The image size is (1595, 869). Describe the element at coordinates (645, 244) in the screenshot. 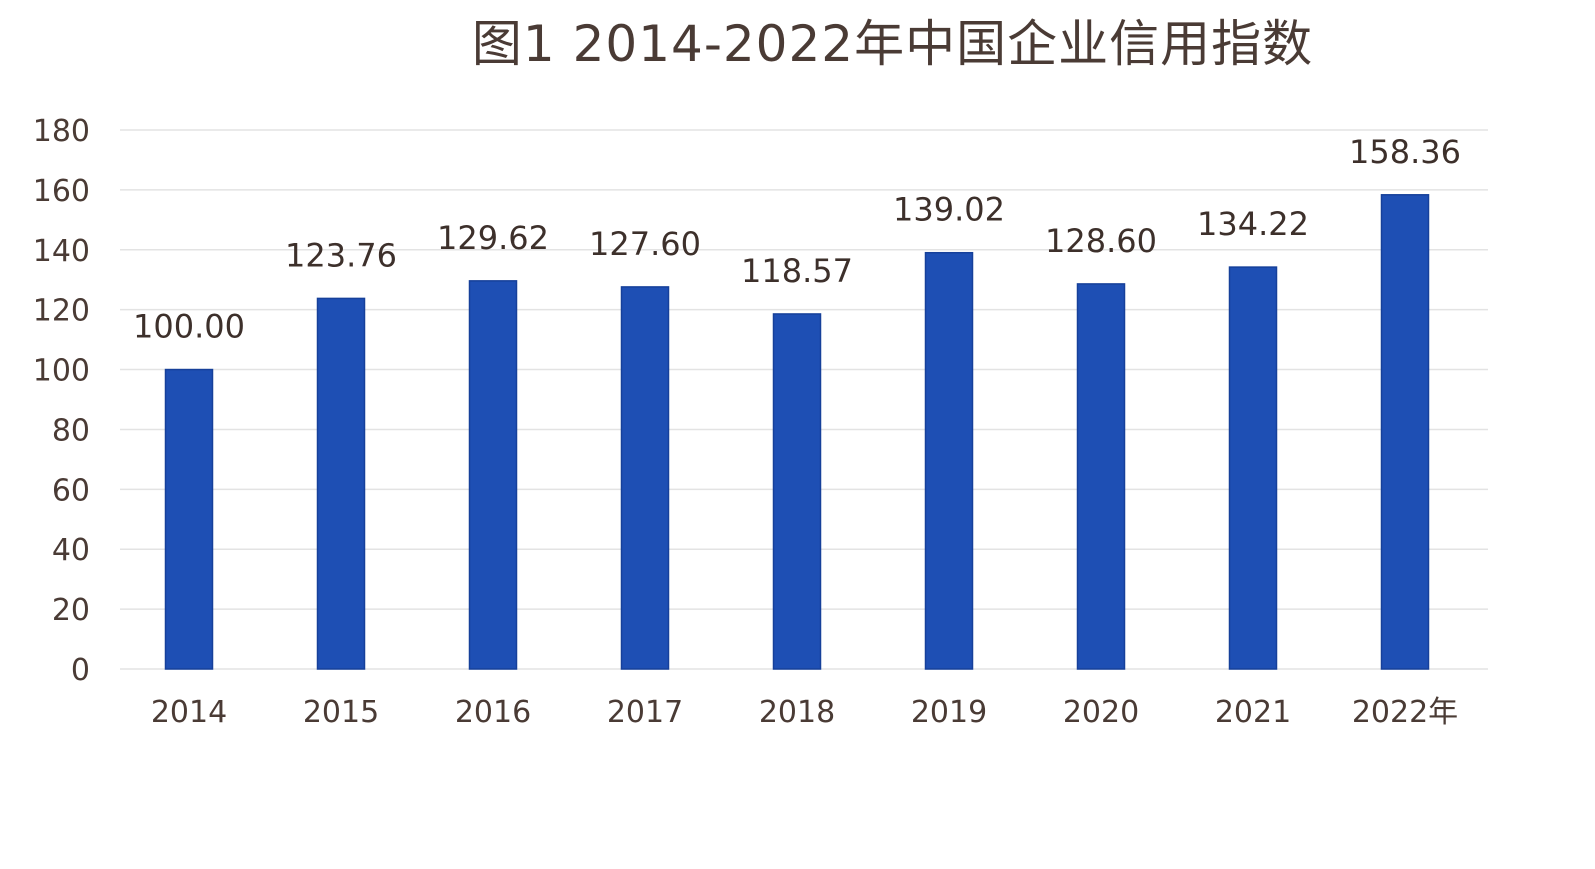

I see `data-label-2017: 127.60` at that location.